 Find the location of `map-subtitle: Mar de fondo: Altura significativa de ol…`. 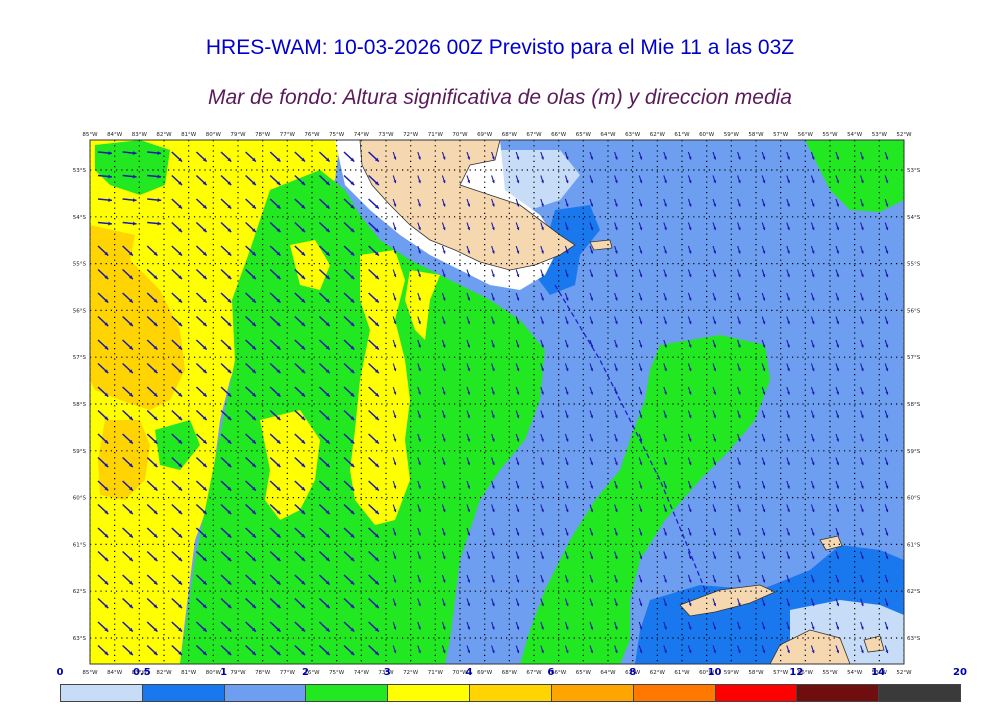

map-subtitle: Mar de fondo: Altura significativa de ol… is located at coordinates (500, 97).